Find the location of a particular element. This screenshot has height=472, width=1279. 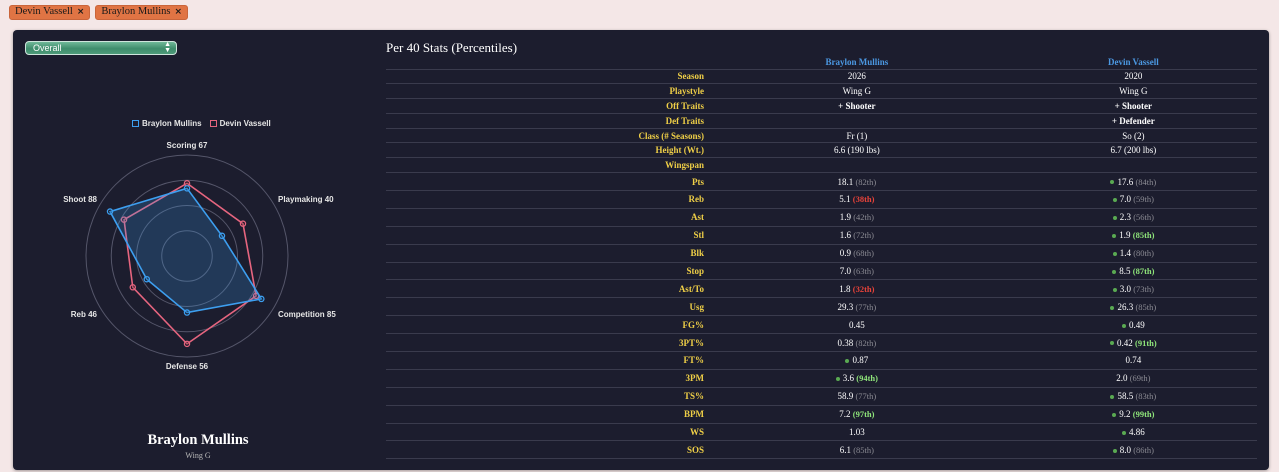

value-player-b: 4.86 is located at coordinates (1133, 432).